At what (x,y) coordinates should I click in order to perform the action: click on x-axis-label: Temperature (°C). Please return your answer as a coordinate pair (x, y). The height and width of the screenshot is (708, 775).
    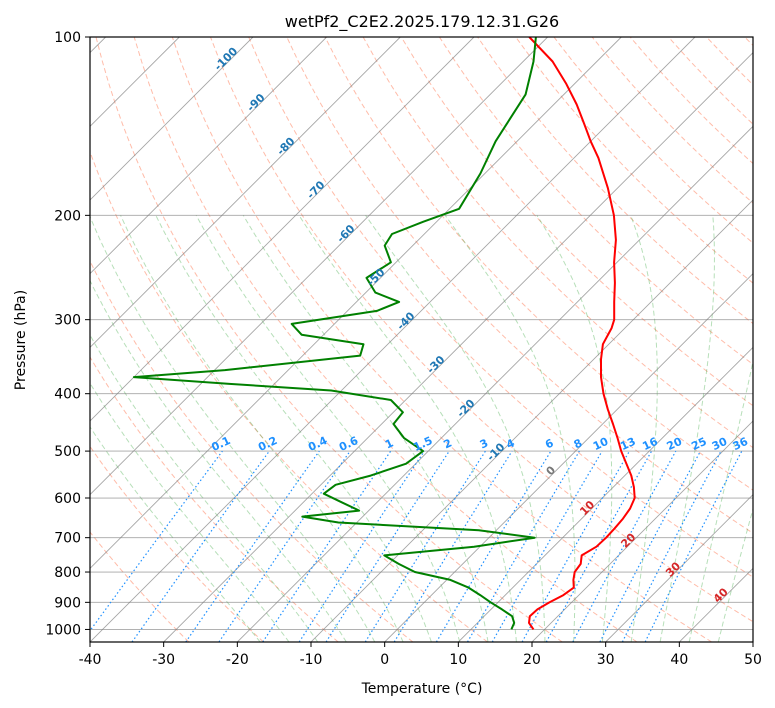
    Looking at the image, I should click on (422, 689).